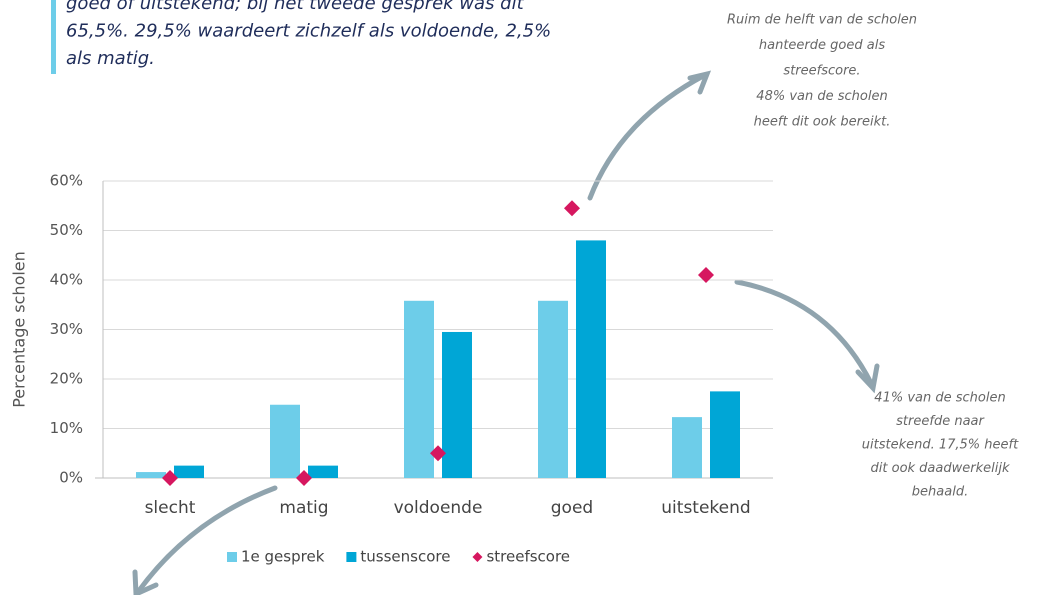 The image size is (1041, 595). I want to click on annotation-line: 41% van de scholen, so click(939, 398).